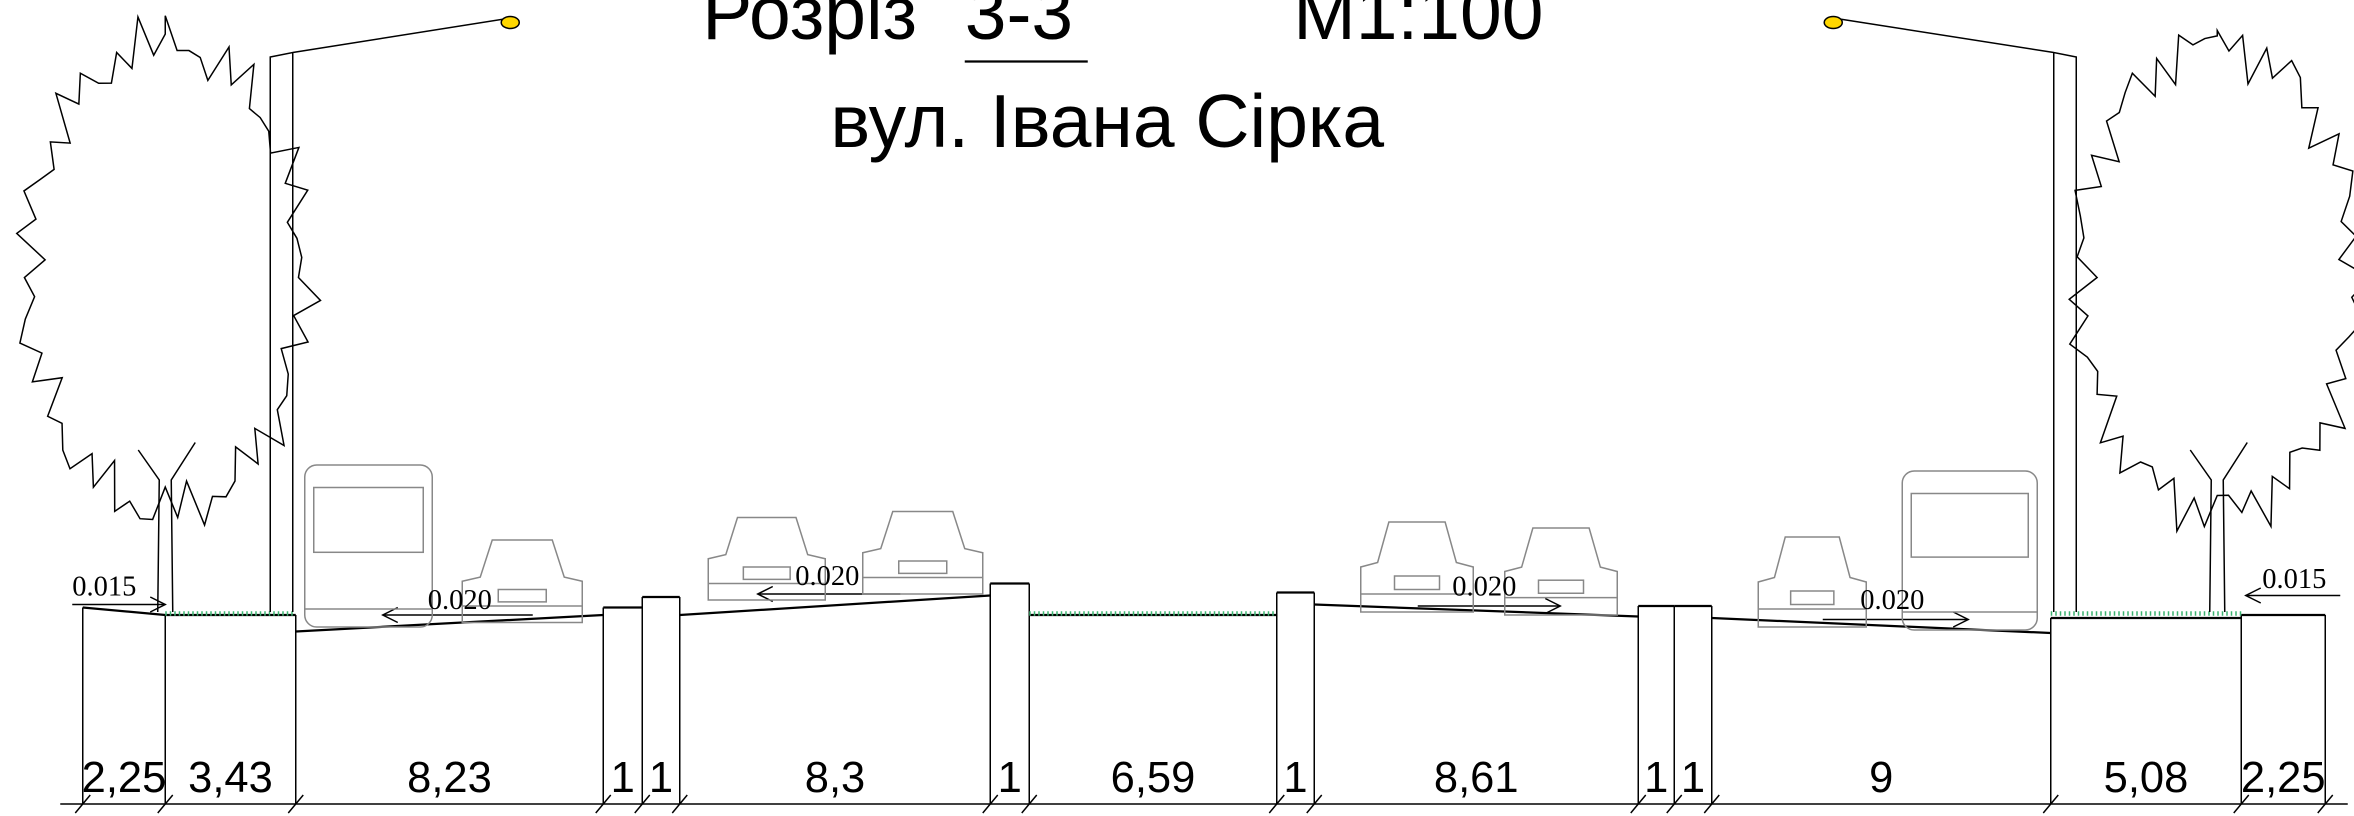  I want to click on dimension-label: 5,08, so click(2146, 778).